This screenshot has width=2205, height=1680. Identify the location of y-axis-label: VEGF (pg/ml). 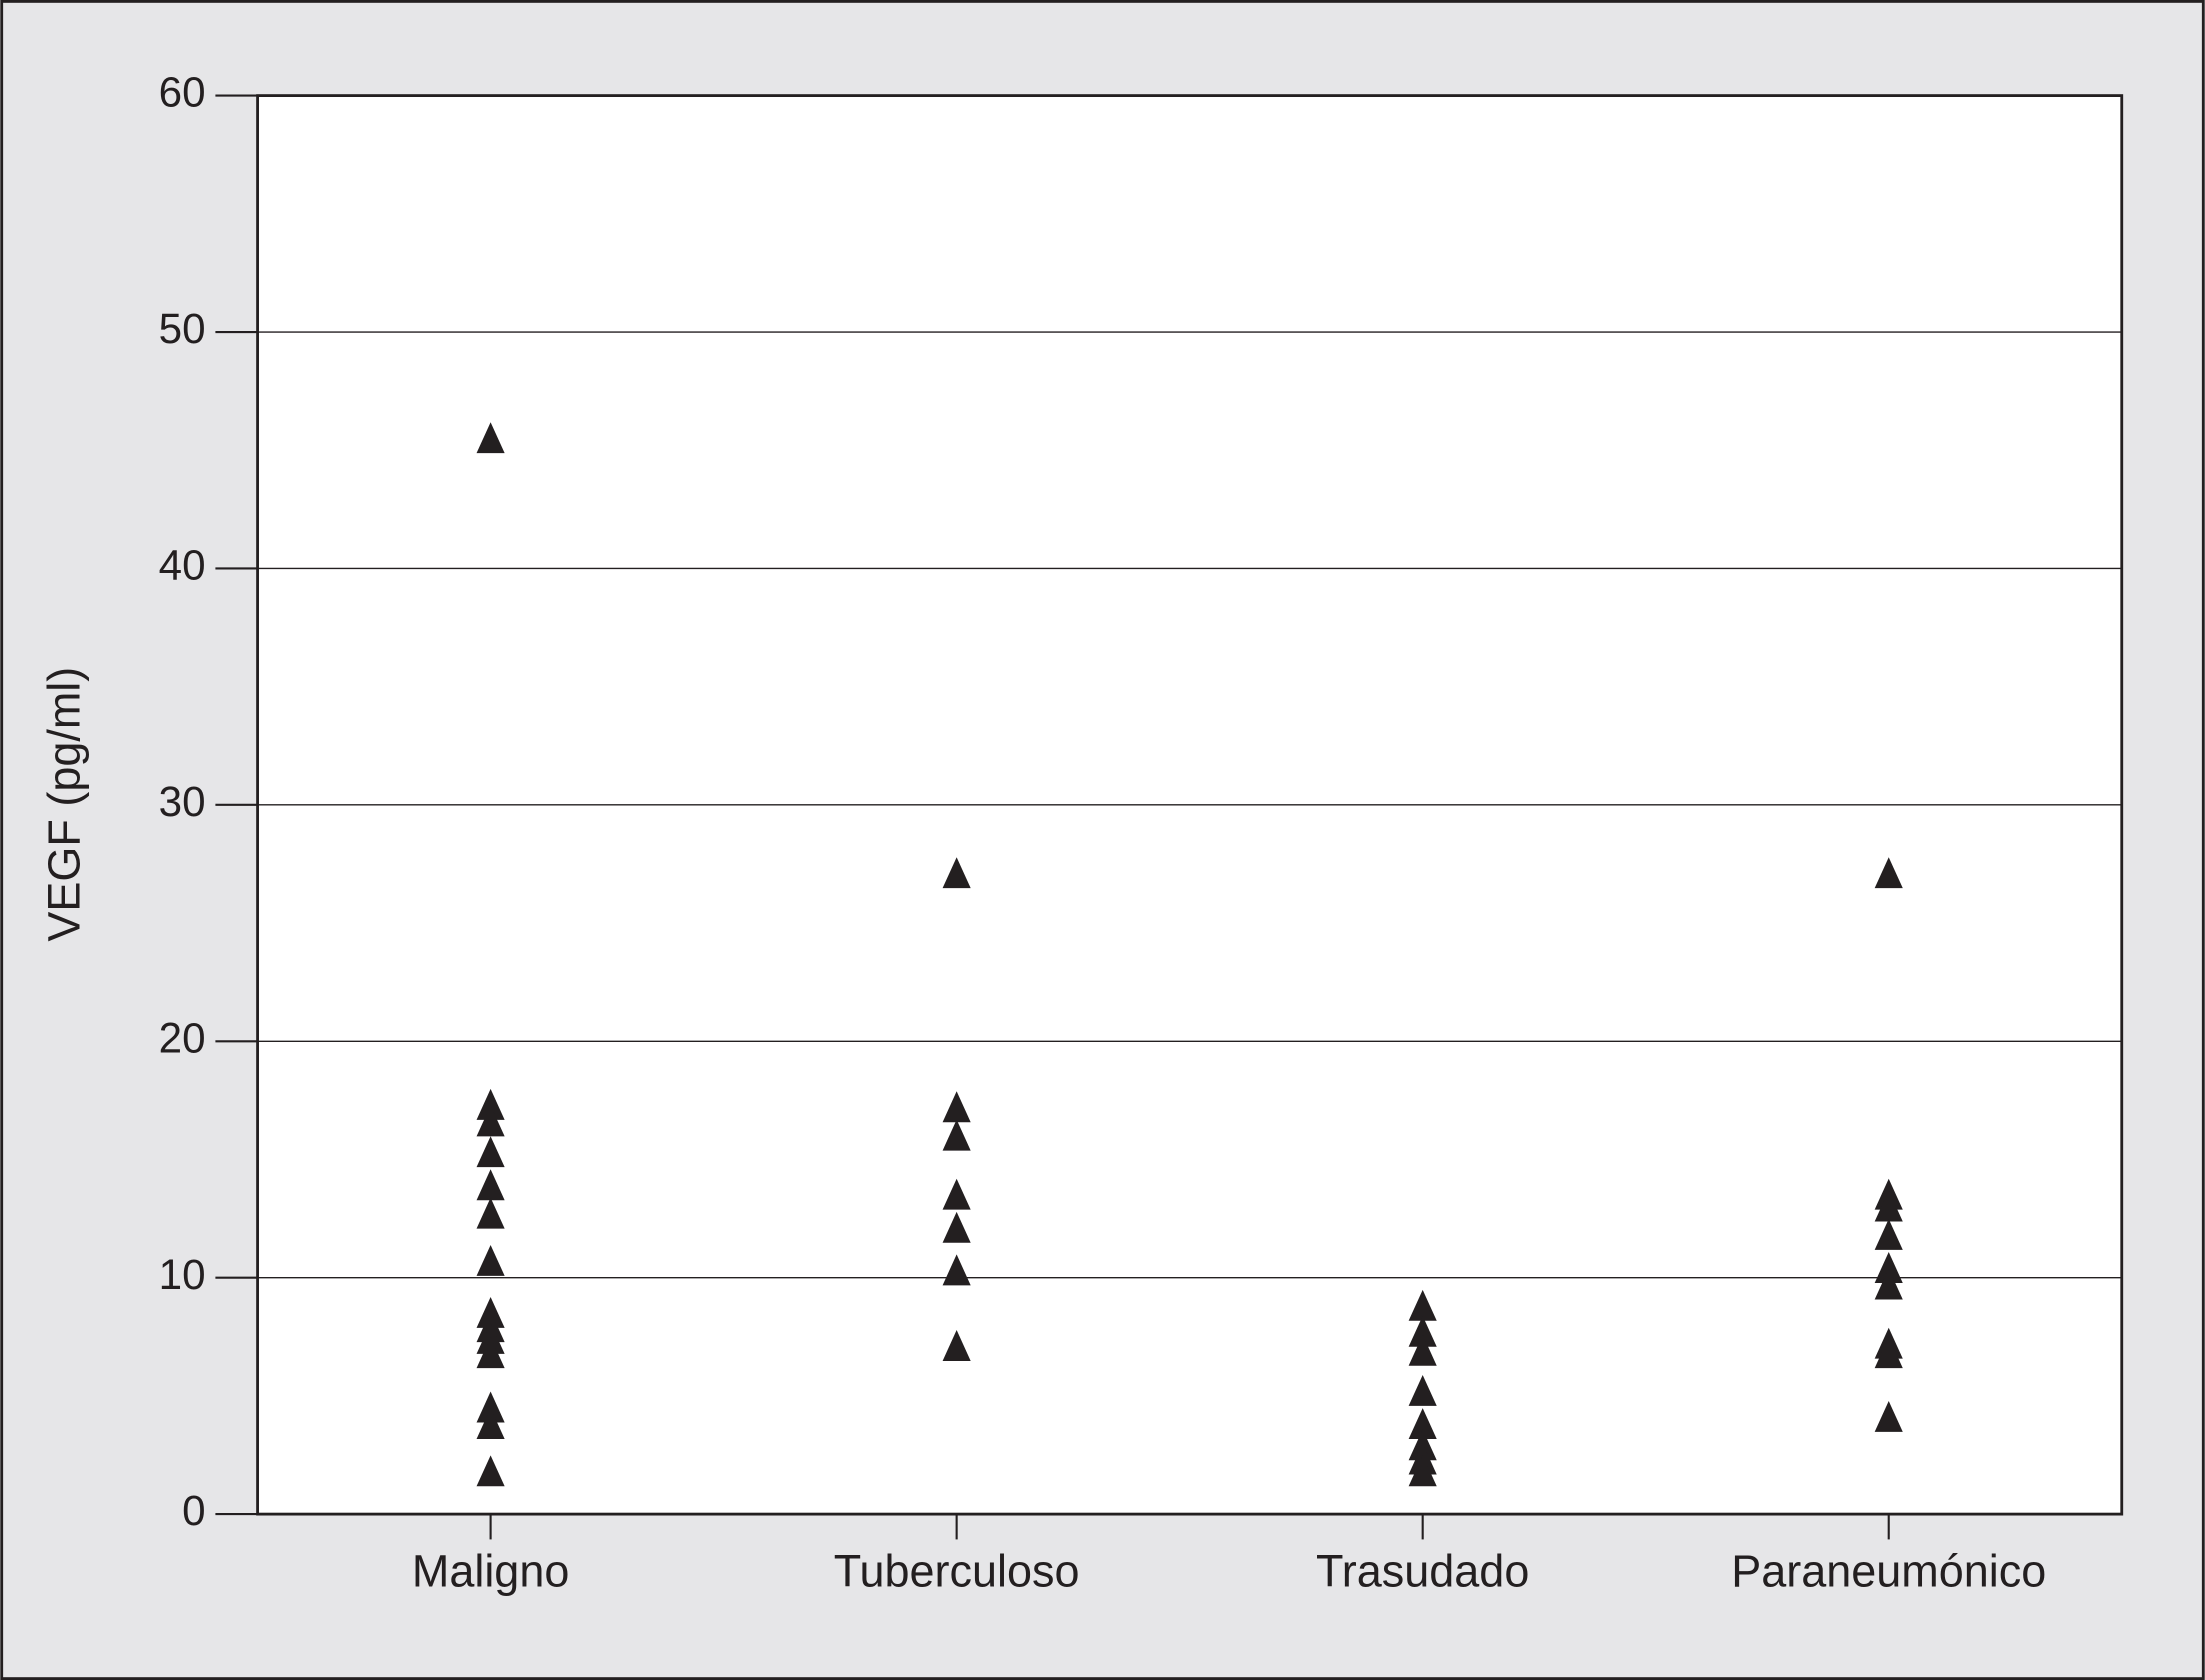
(64, 804).